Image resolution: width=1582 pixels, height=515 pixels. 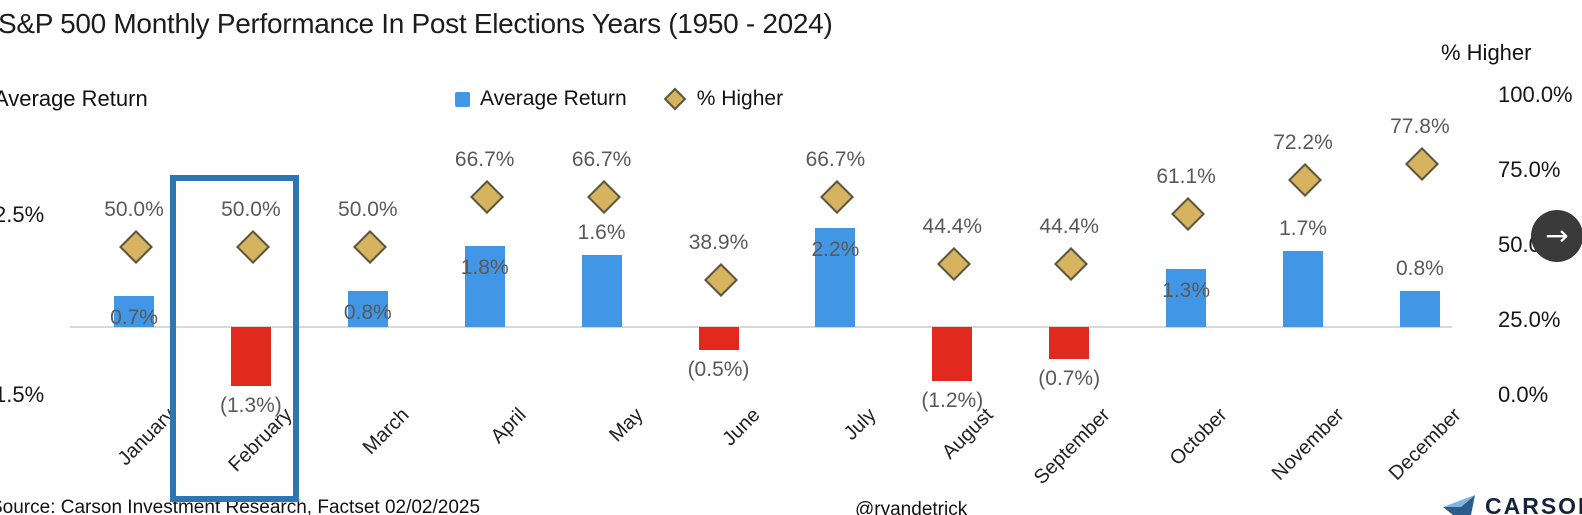 I want to click on left-axis-tick: 1.5%, so click(x=22, y=394).